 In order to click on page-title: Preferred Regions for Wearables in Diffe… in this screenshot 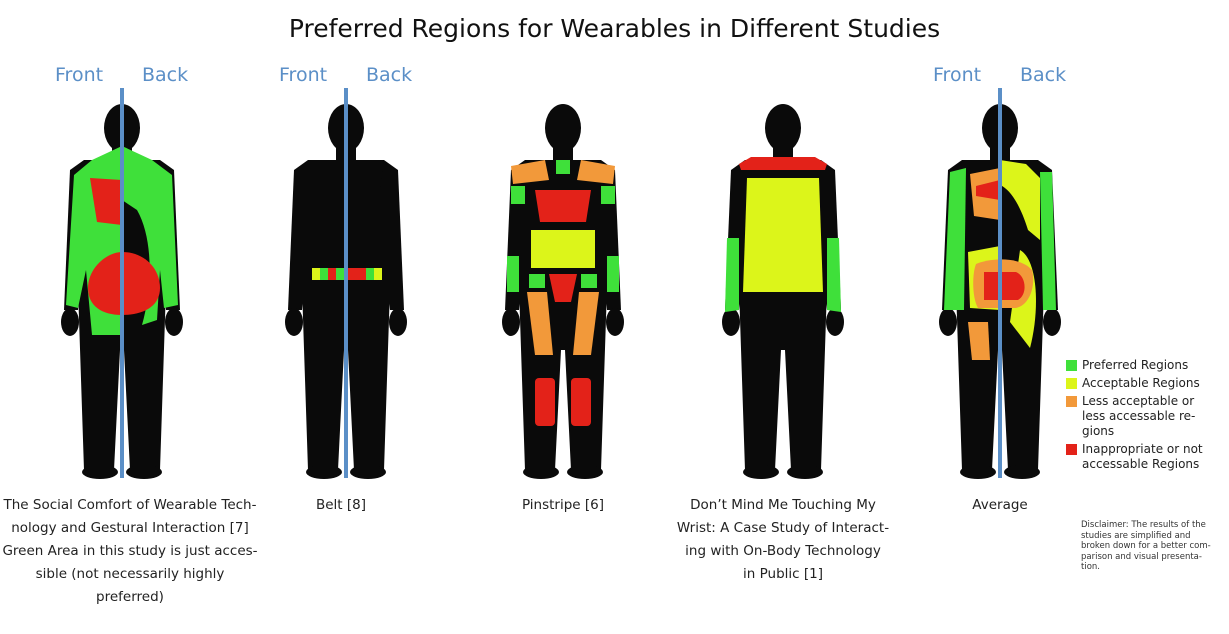, I will do `click(614, 28)`.